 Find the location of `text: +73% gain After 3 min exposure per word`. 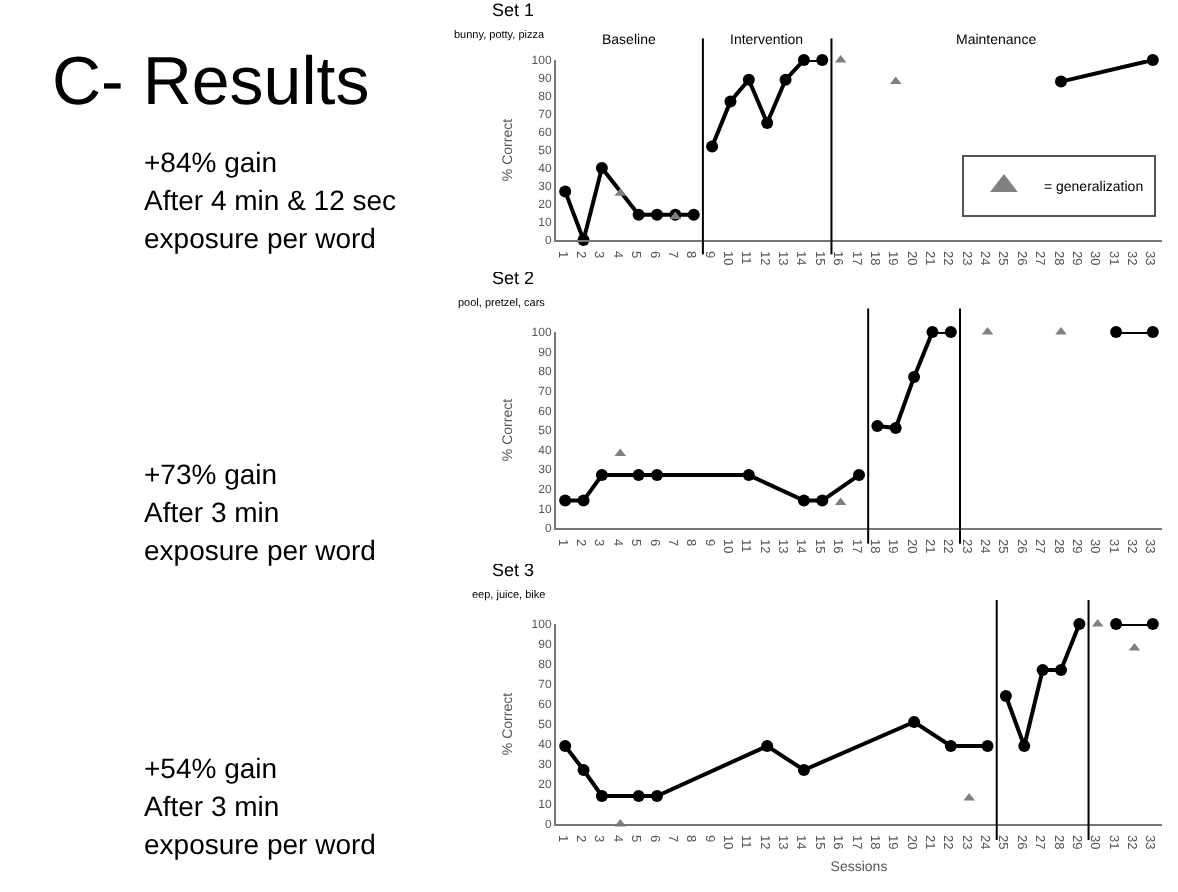

text: +73% gain After 3 min exposure per word is located at coordinates (260, 513).